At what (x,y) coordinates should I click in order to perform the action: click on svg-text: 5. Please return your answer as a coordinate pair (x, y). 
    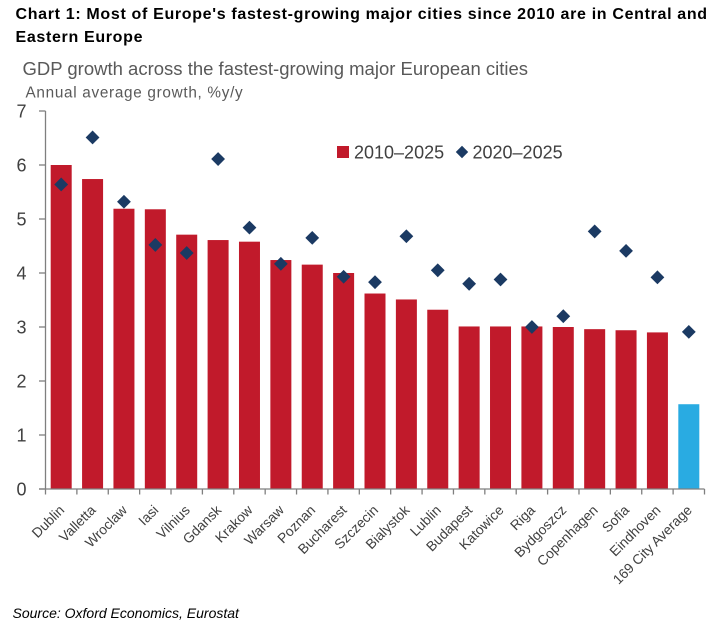
    Looking at the image, I should click on (21, 220).